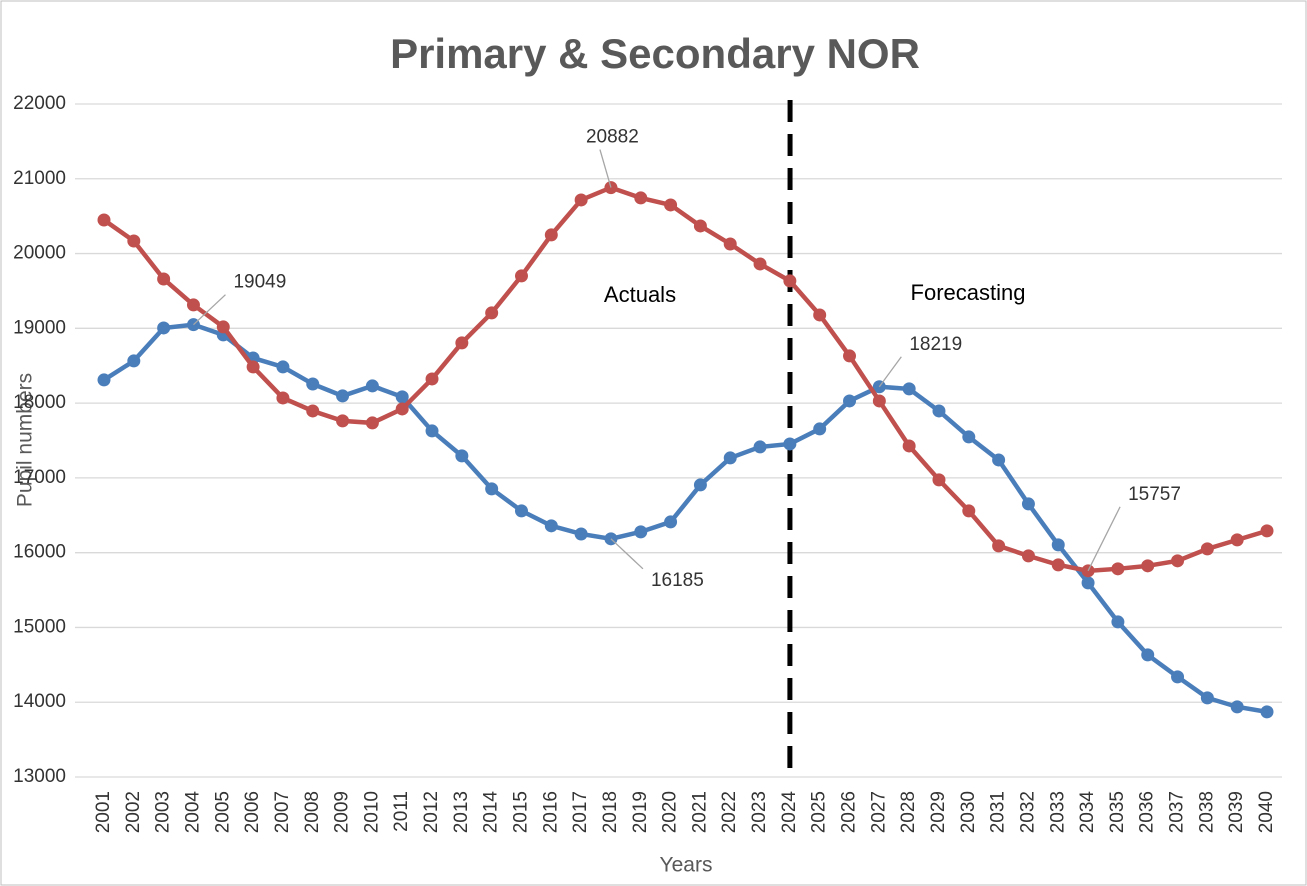 This screenshot has width=1307, height=886. What do you see at coordinates (39, 327) in the screenshot?
I see `y-tick-label: 19000` at bounding box center [39, 327].